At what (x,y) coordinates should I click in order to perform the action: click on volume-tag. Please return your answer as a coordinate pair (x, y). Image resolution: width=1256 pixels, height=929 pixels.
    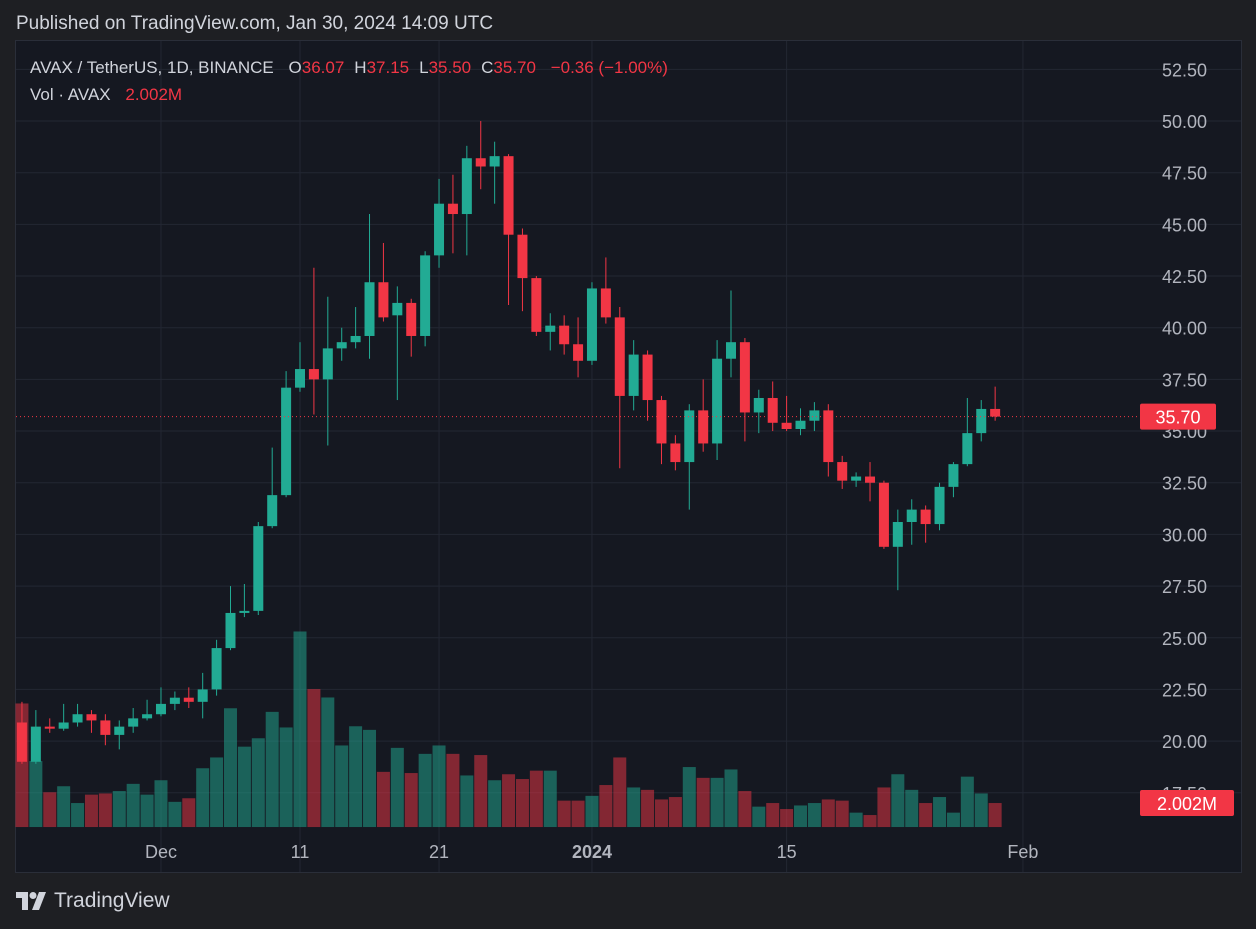
    Looking at the image, I should click on (1187, 803).